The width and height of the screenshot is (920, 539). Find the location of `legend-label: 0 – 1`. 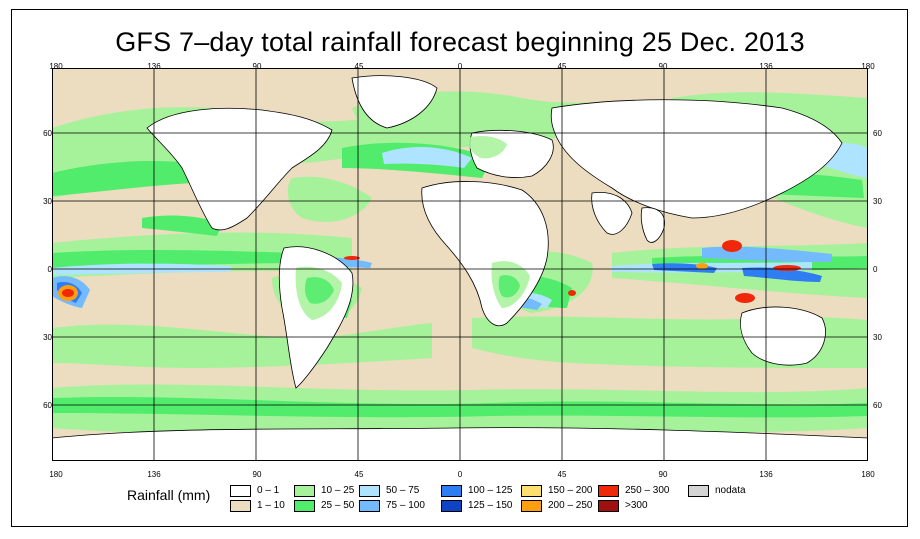

legend-label: 0 – 1 is located at coordinates (268, 490).